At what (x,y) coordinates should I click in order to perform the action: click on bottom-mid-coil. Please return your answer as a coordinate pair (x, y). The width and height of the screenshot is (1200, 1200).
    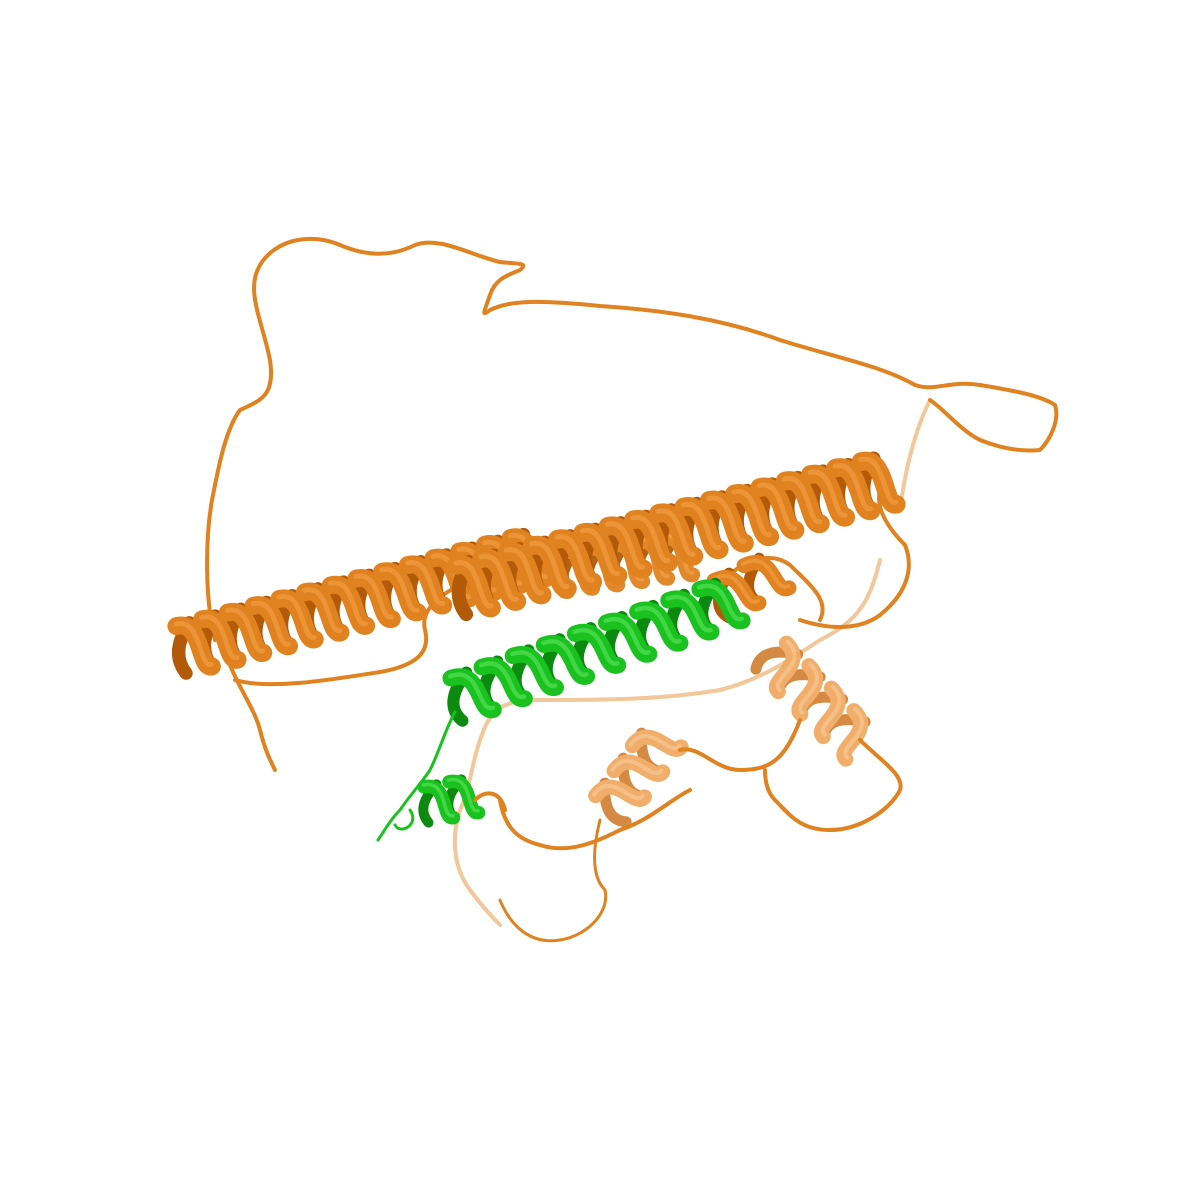
    Looking at the image, I should click on (740, 745).